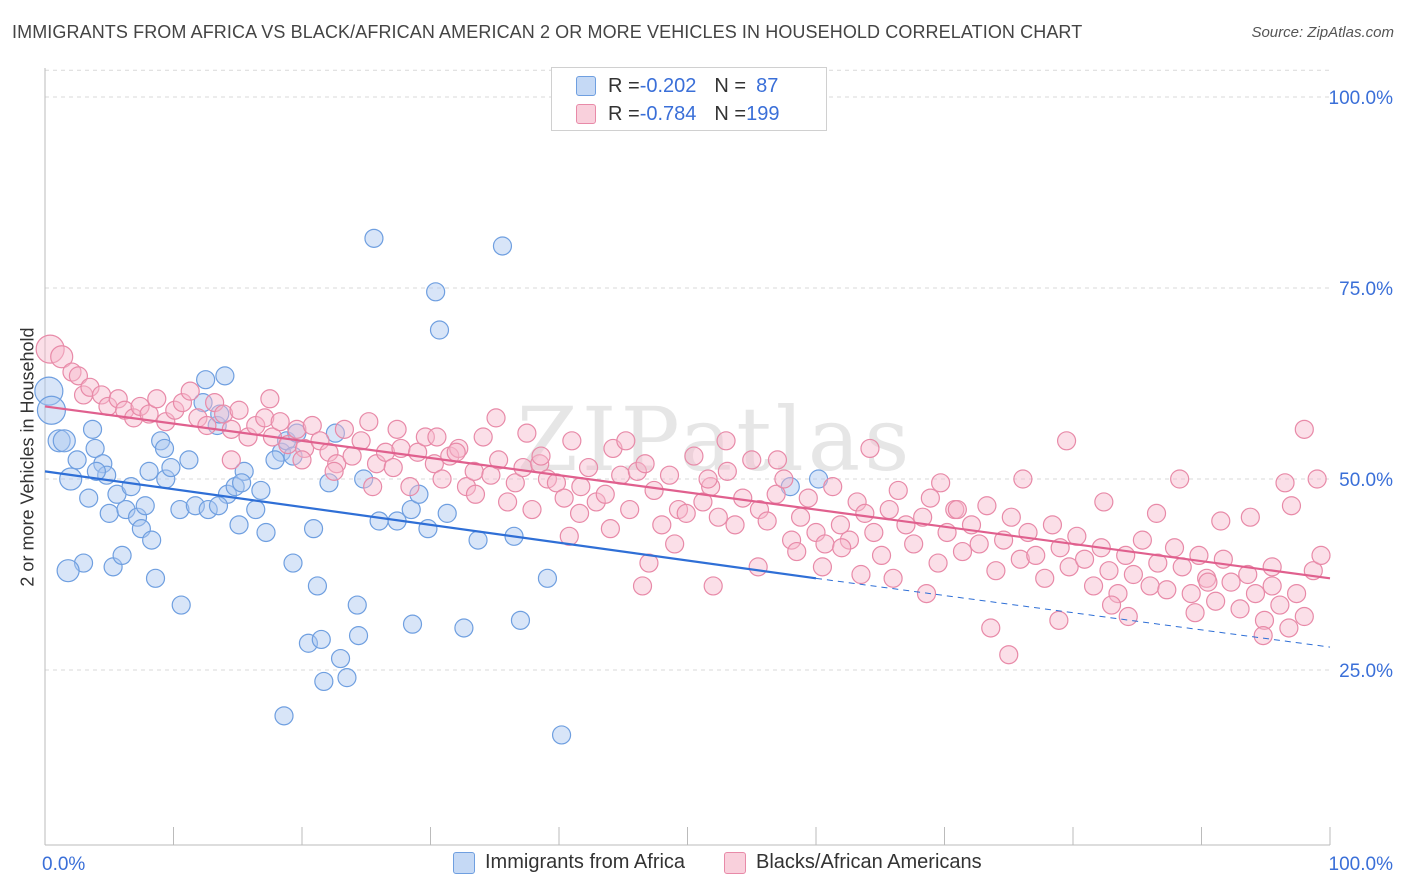 This screenshot has width=1406, height=892. I want to click on legend-r-label: R =, so click(624, 113).